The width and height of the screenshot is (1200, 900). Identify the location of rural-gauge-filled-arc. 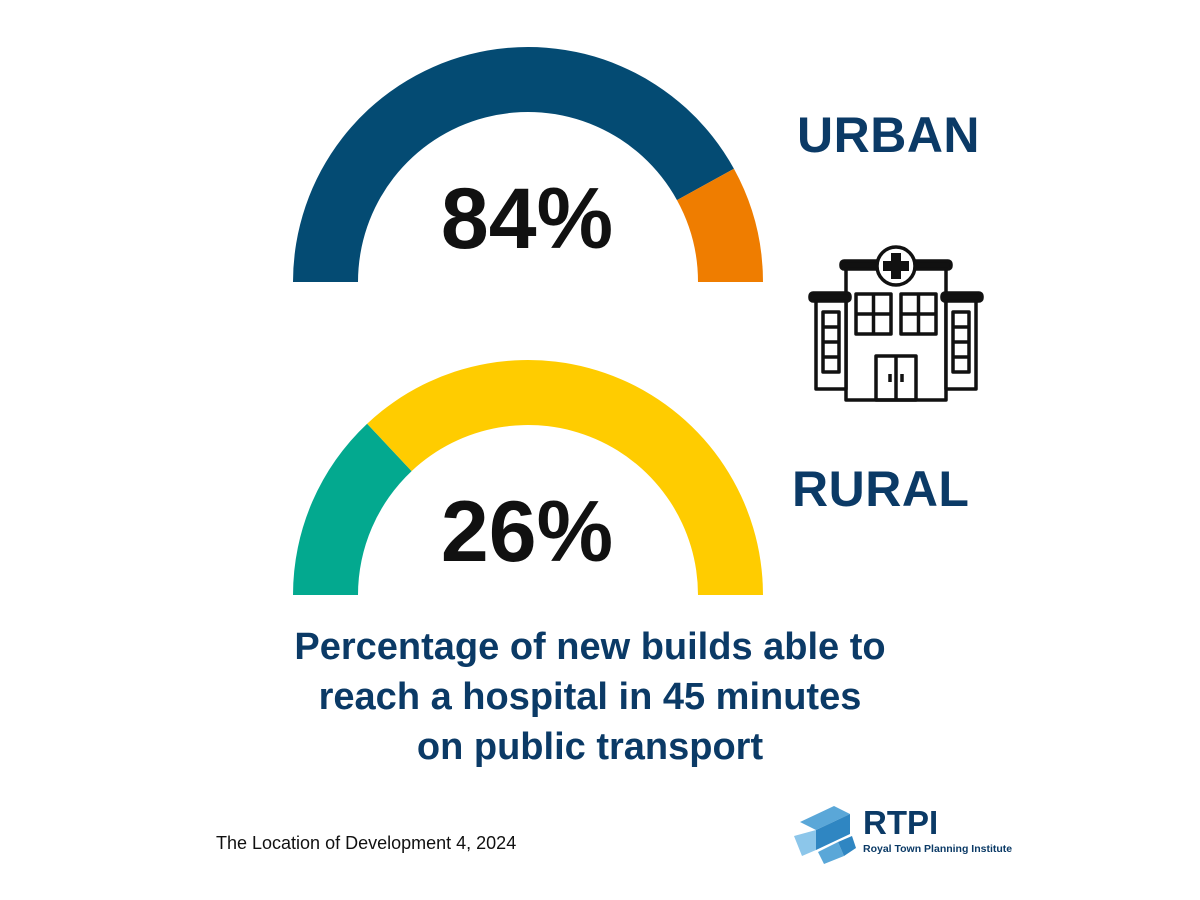
(352, 509).